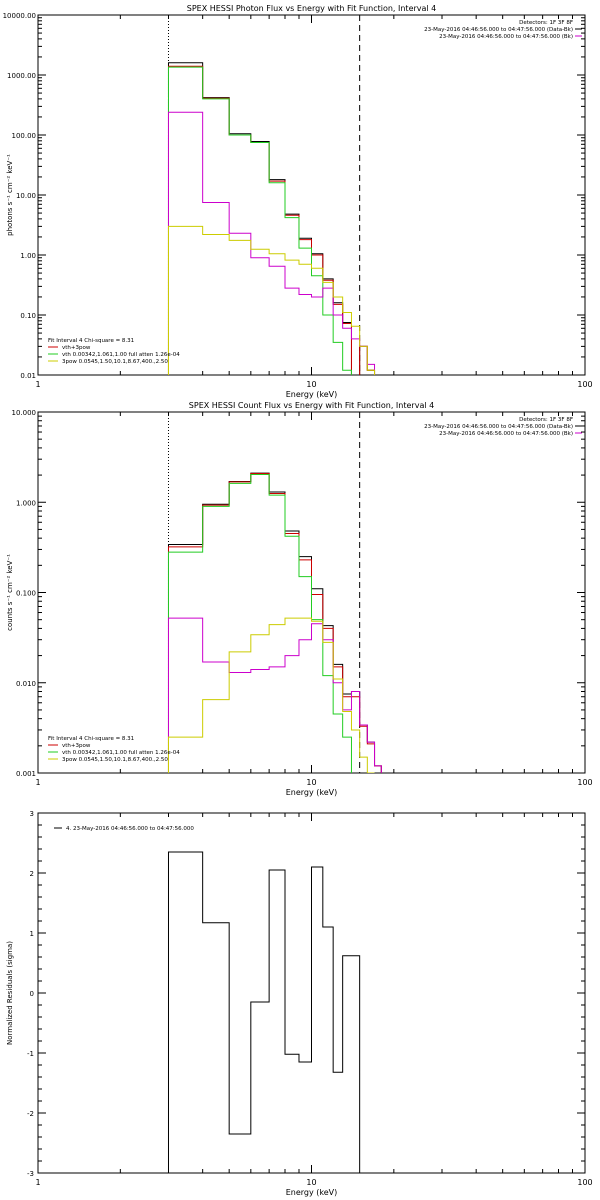  What do you see at coordinates (32, 994) in the screenshot?
I see `y-tick-label: 0` at bounding box center [32, 994].